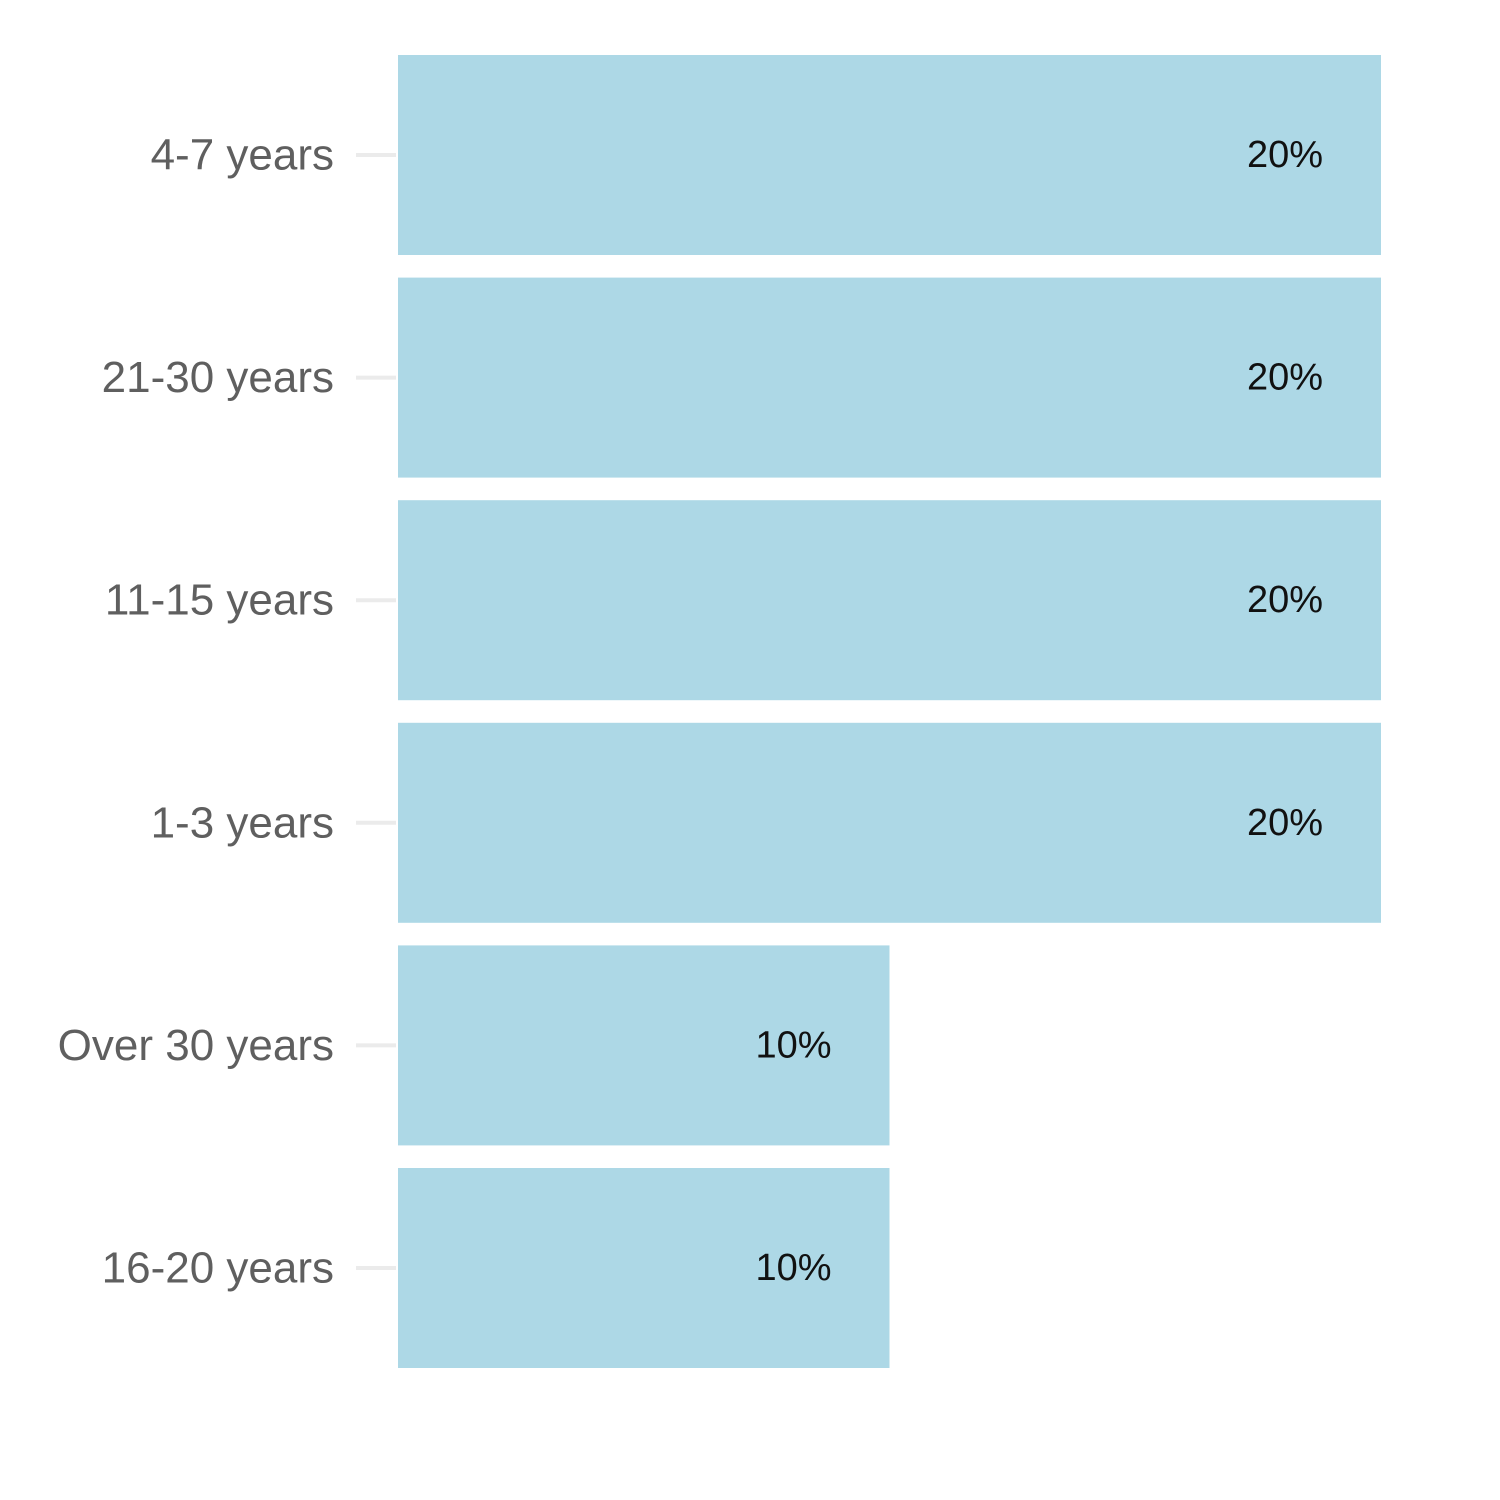 This screenshot has height=1500, width=1500. Describe the element at coordinates (196, 1045) in the screenshot. I see `y-tick-label: Over 30 years` at that location.